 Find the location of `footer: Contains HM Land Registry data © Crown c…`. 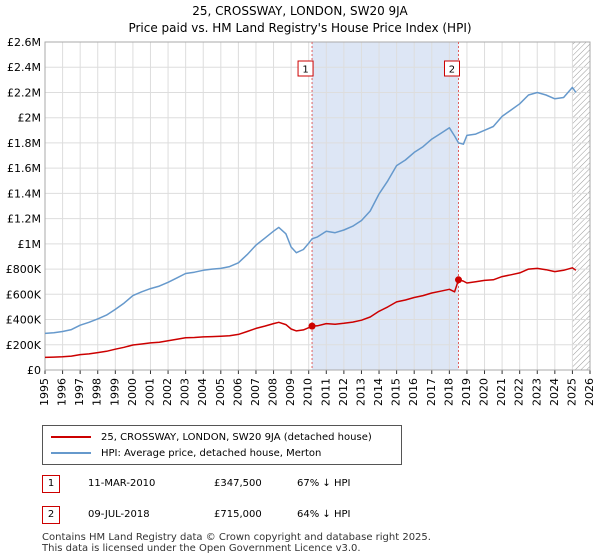

footer: Contains HM Land Registry data © Crown c… is located at coordinates (236, 543).